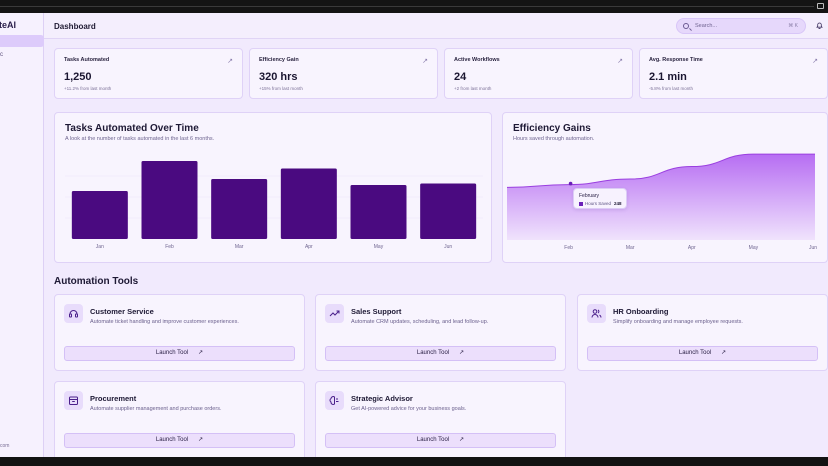 The height and width of the screenshot is (466, 828). I want to click on tool-name: Procurement, so click(113, 398).